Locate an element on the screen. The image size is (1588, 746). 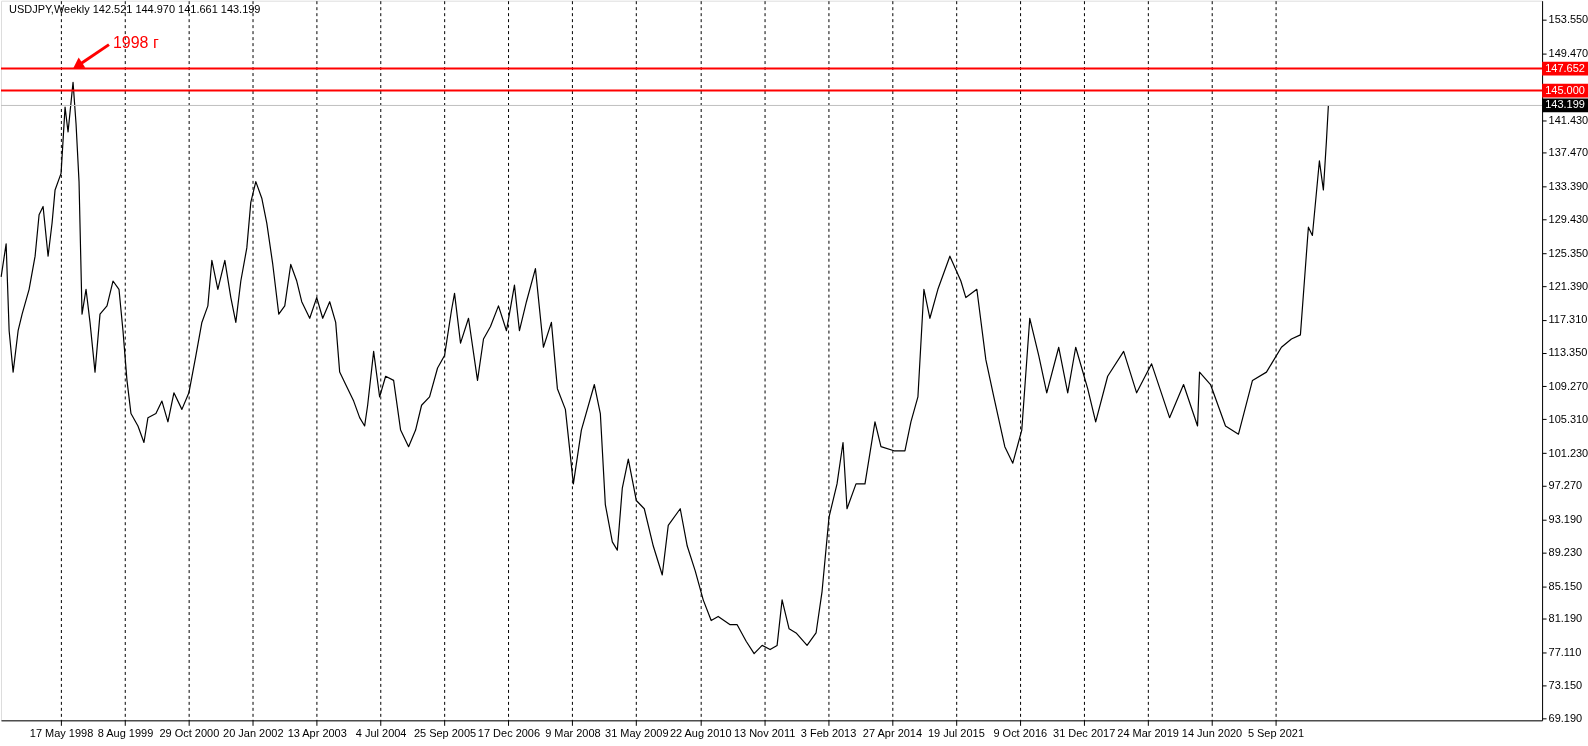
x-tick-label: 25 Sep 2005 is located at coordinates (445, 732).